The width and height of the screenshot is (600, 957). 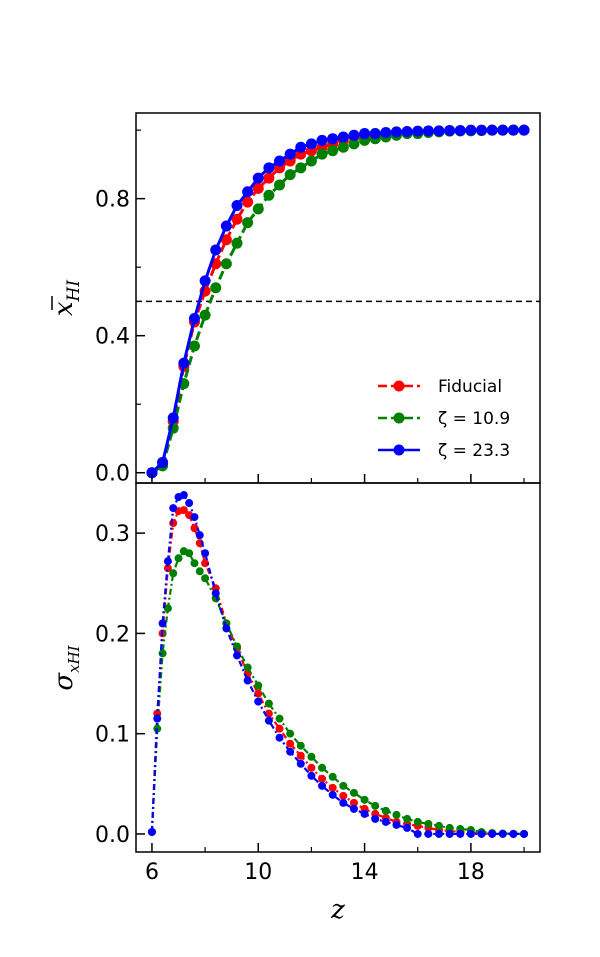 What do you see at coordinates (474, 451) in the screenshot?
I see `legend-label-zeta-23-3: ζ = 23.3` at bounding box center [474, 451].